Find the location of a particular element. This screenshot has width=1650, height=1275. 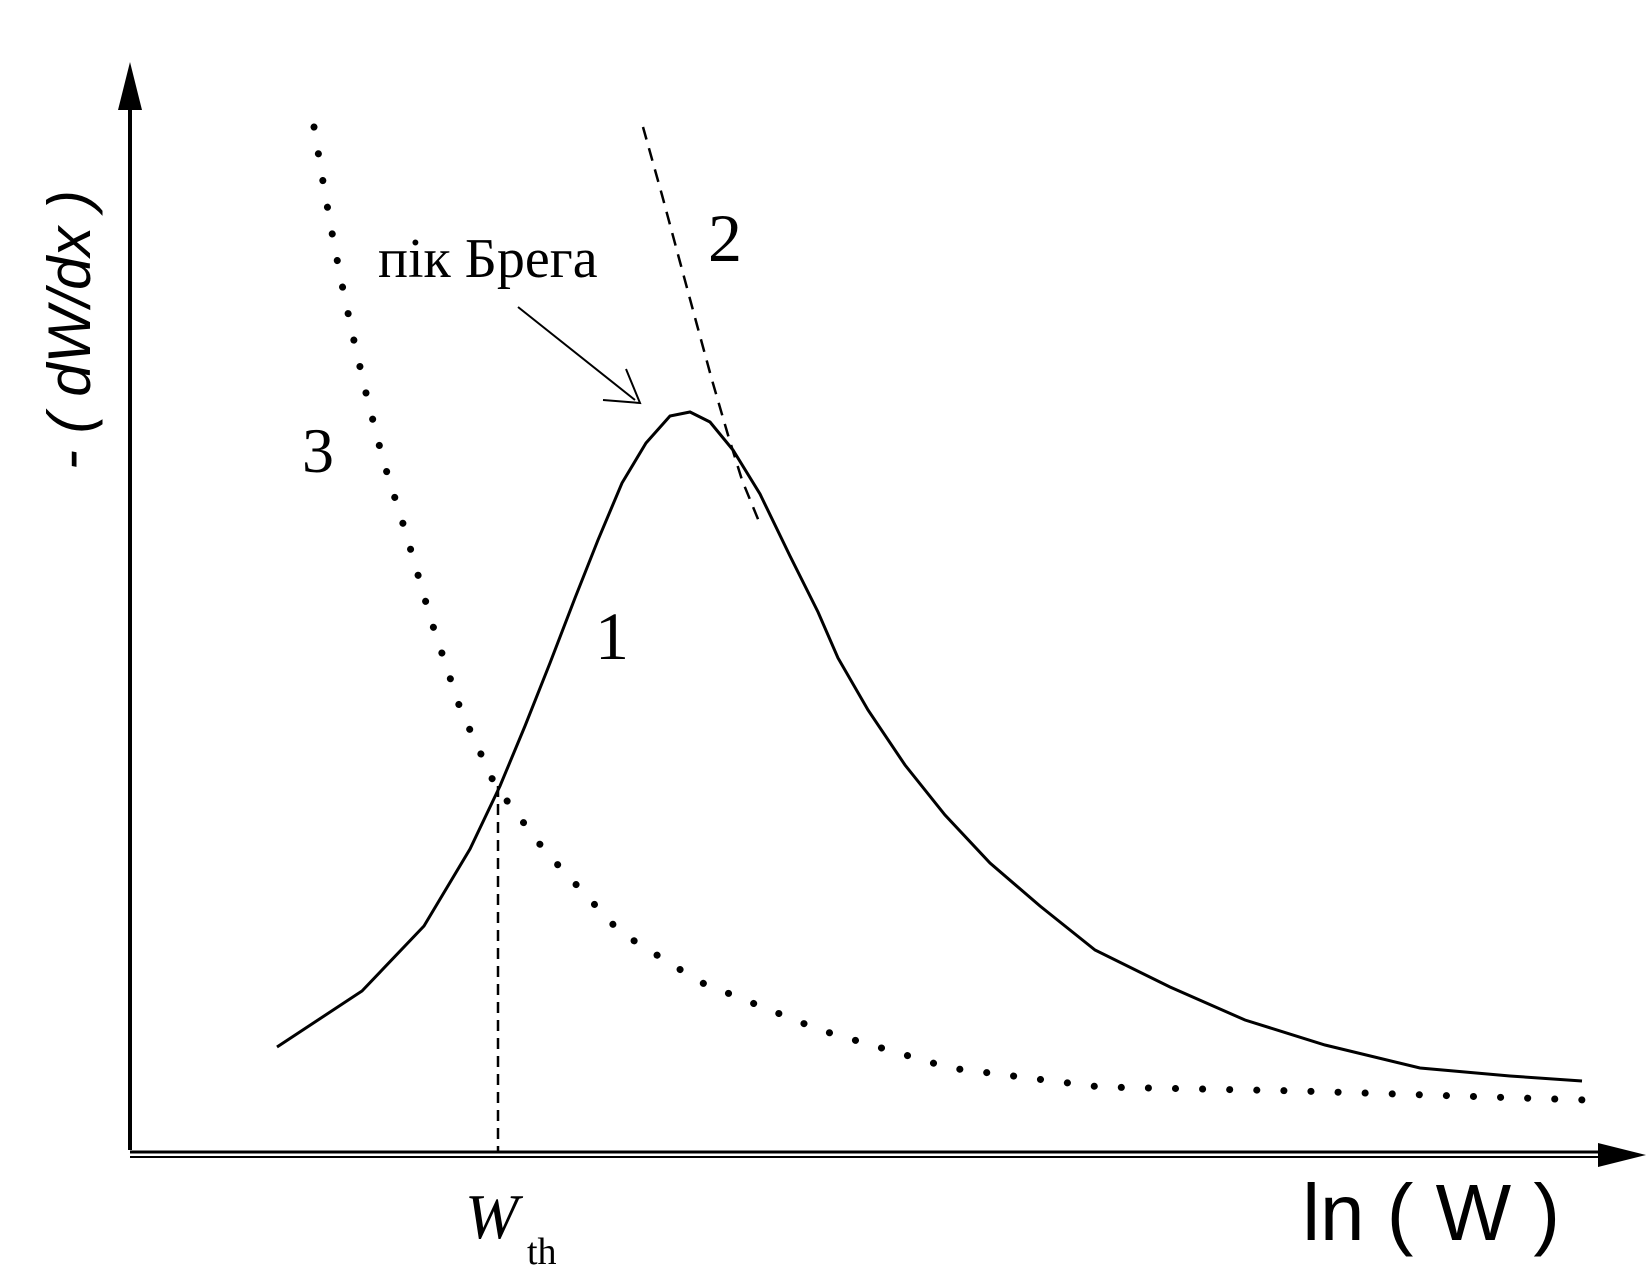

bragg-peak-annotation: пік Брега is located at coordinates (488, 259).